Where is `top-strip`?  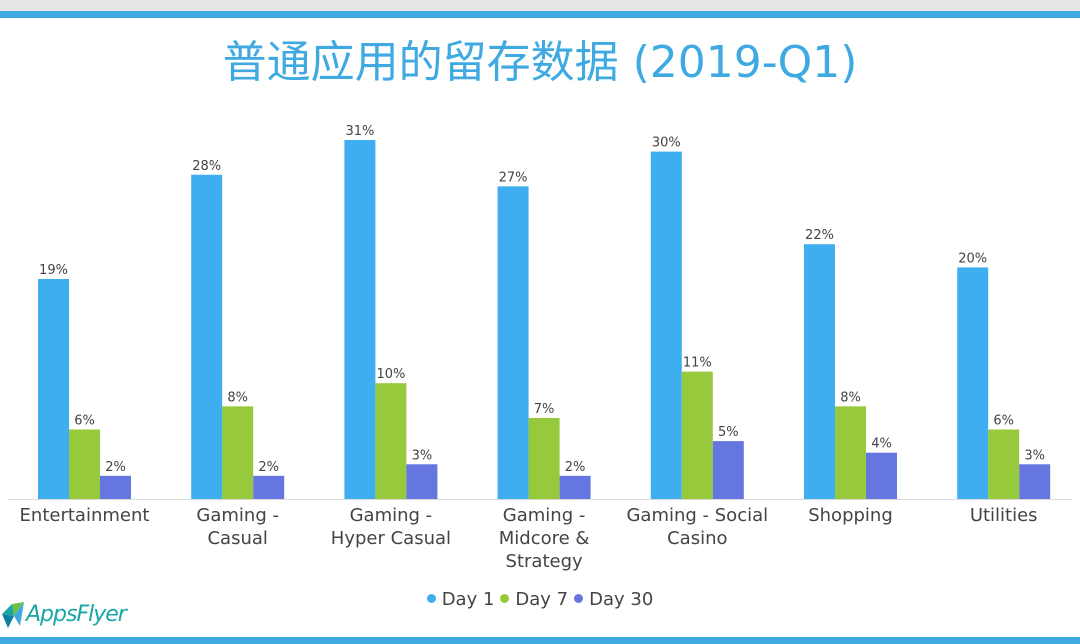 top-strip is located at coordinates (540, 5).